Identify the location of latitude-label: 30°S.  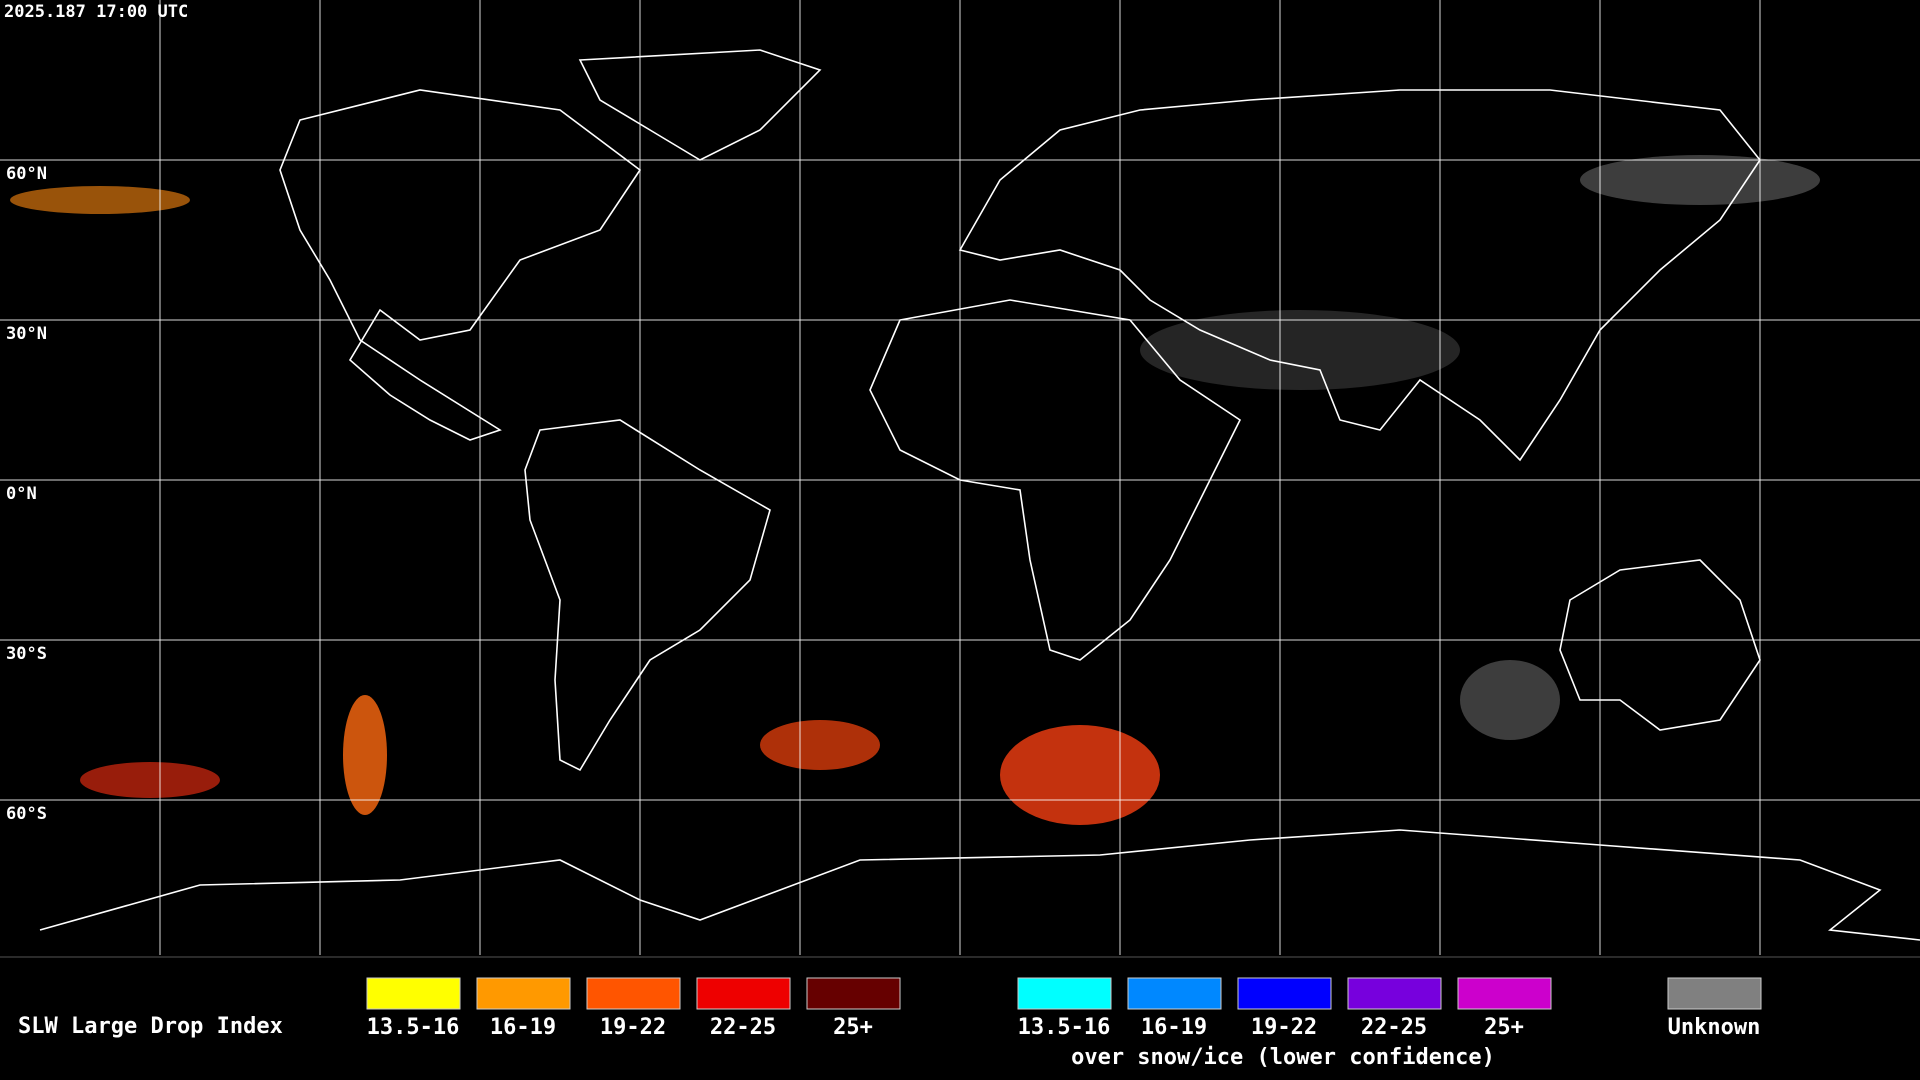
(26, 654).